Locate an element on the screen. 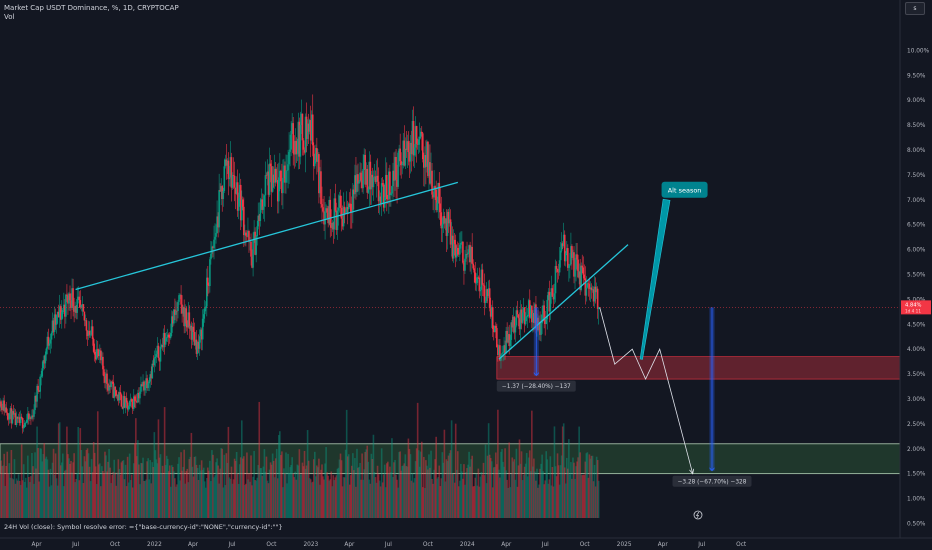  trendline-wedge is located at coordinates (563, 302).